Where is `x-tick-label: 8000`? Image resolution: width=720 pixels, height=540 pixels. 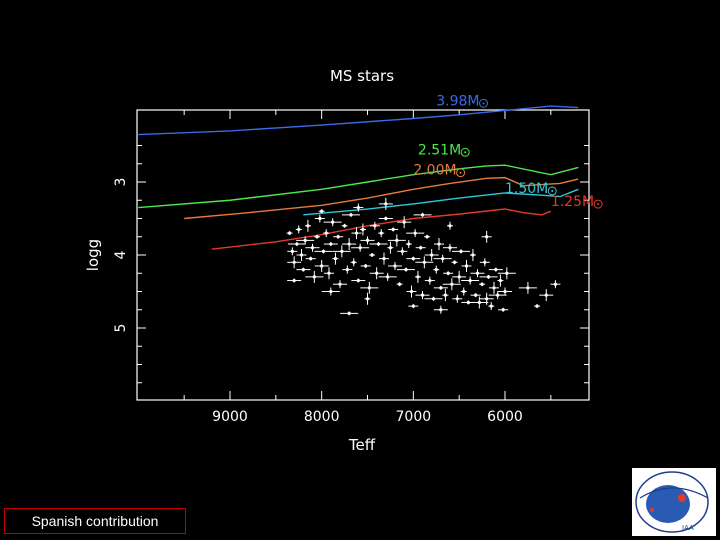
x-tick-label: 8000 is located at coordinates (322, 417).